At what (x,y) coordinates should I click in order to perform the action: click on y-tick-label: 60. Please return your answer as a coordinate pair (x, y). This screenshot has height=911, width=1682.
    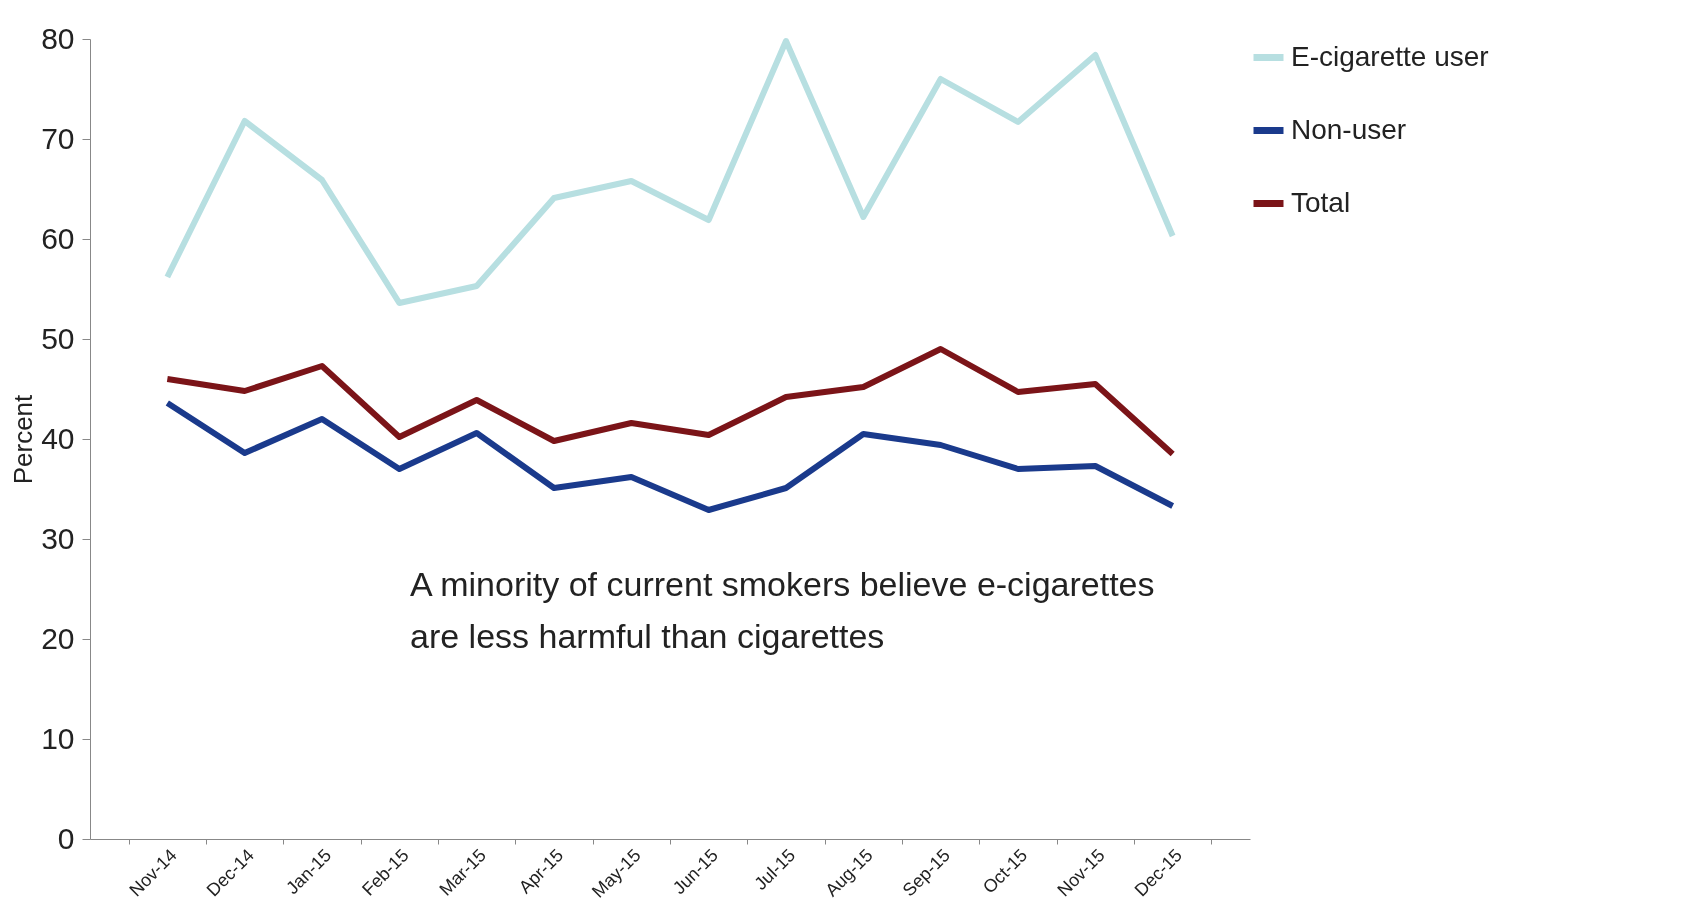
    Looking at the image, I should click on (58, 238).